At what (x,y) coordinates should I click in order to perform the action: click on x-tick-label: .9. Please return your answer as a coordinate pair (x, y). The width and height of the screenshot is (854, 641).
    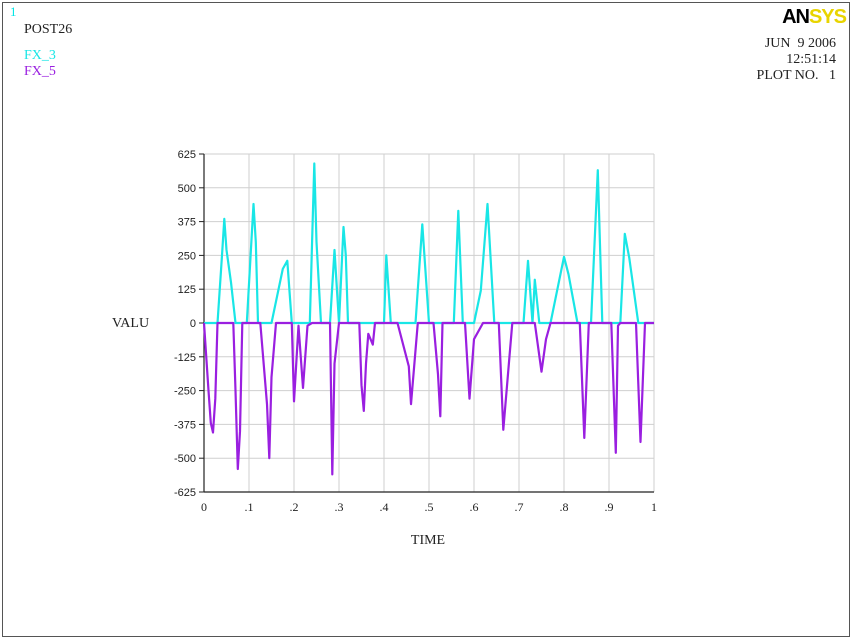
    Looking at the image, I should click on (609, 507).